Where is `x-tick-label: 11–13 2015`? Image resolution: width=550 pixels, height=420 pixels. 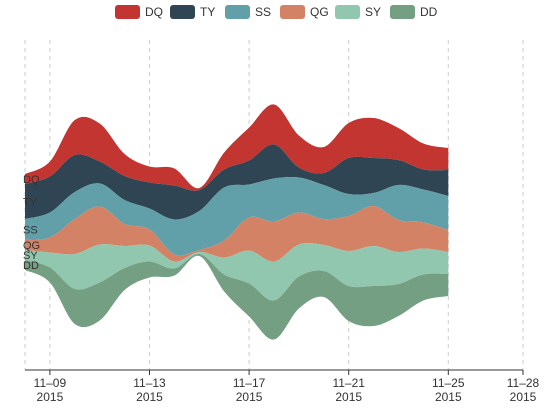
x-tick-label: 11–13 2015 is located at coordinates (149, 390).